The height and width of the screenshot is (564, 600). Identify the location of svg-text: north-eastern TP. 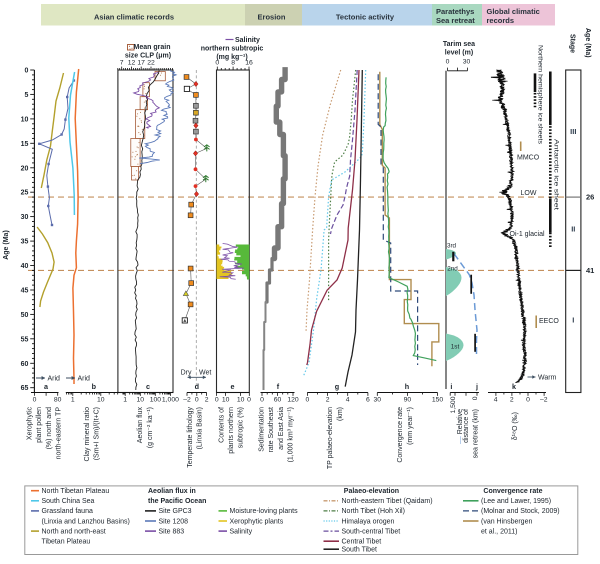
(58, 433).